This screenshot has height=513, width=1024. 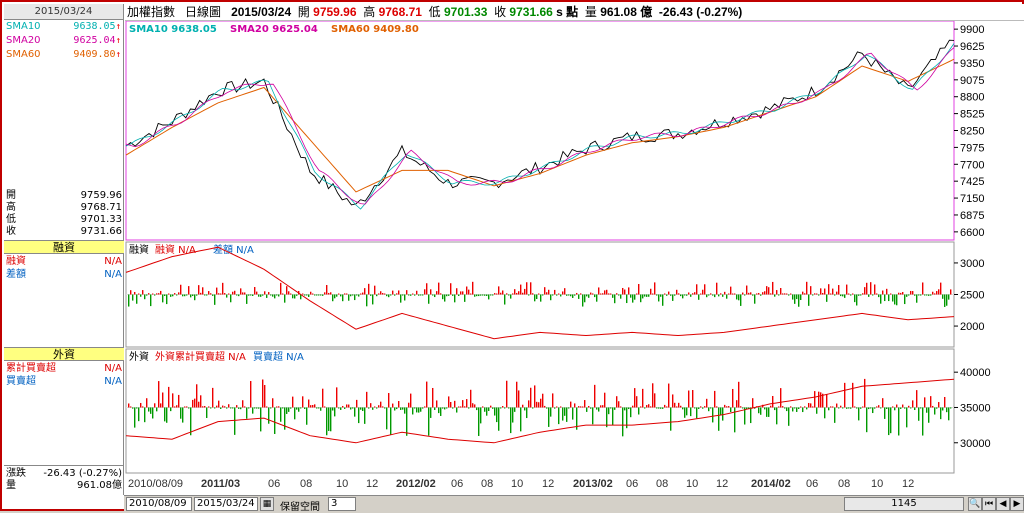 What do you see at coordinates (64, 474) in the screenshot?
I see `summary-row: 漲跌 -26.43 (-0.27%)` at bounding box center [64, 474].